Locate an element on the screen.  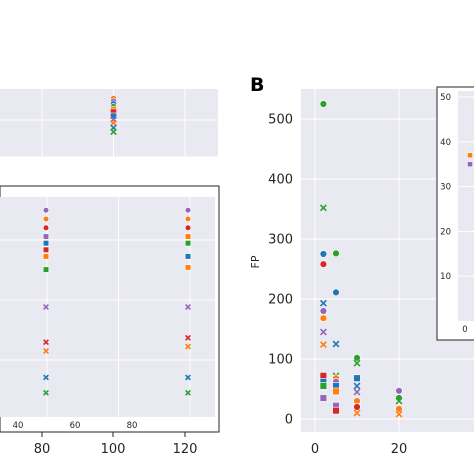
panel-b-inset-x-tick-label: 0 is located at coordinates (464, 330).